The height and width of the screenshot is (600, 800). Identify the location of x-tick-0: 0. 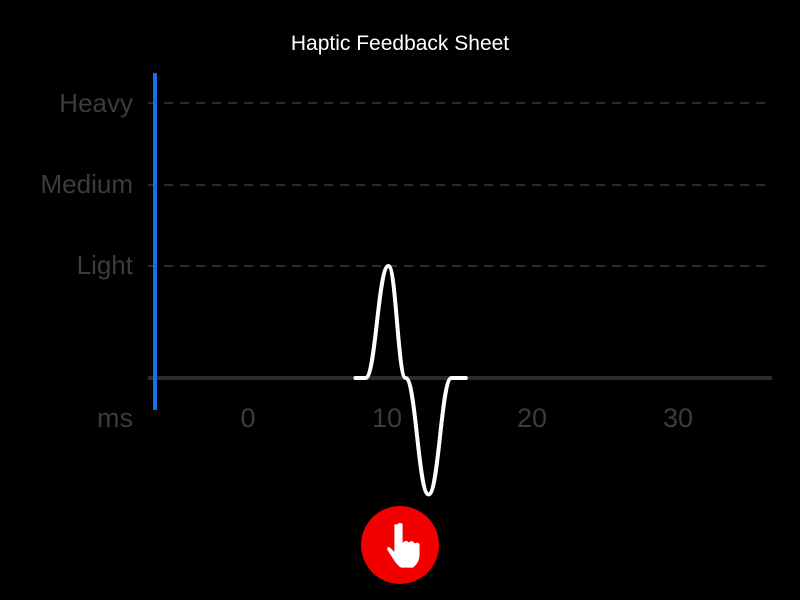
(247, 418).